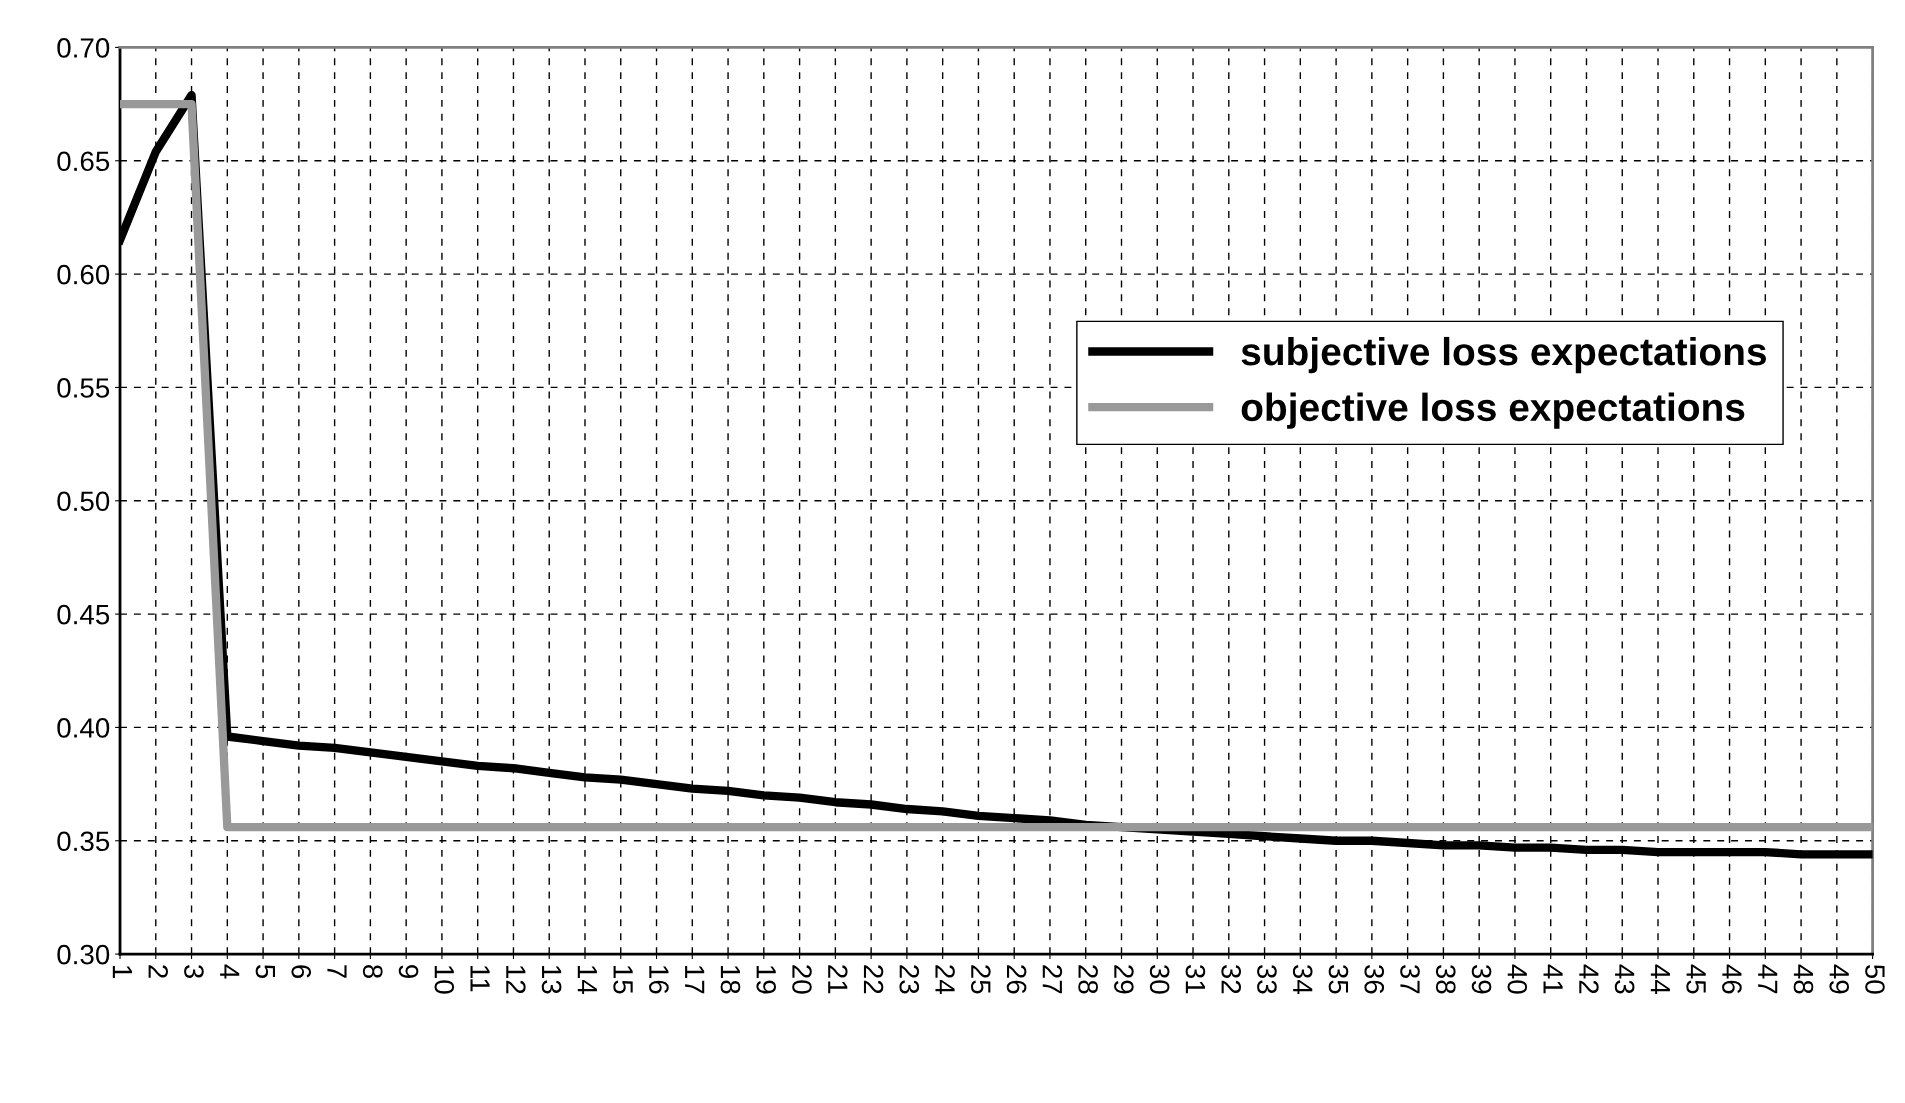 The width and height of the screenshot is (1905, 1103). I want to click on x-tick-label: 38, so click(1445, 979).